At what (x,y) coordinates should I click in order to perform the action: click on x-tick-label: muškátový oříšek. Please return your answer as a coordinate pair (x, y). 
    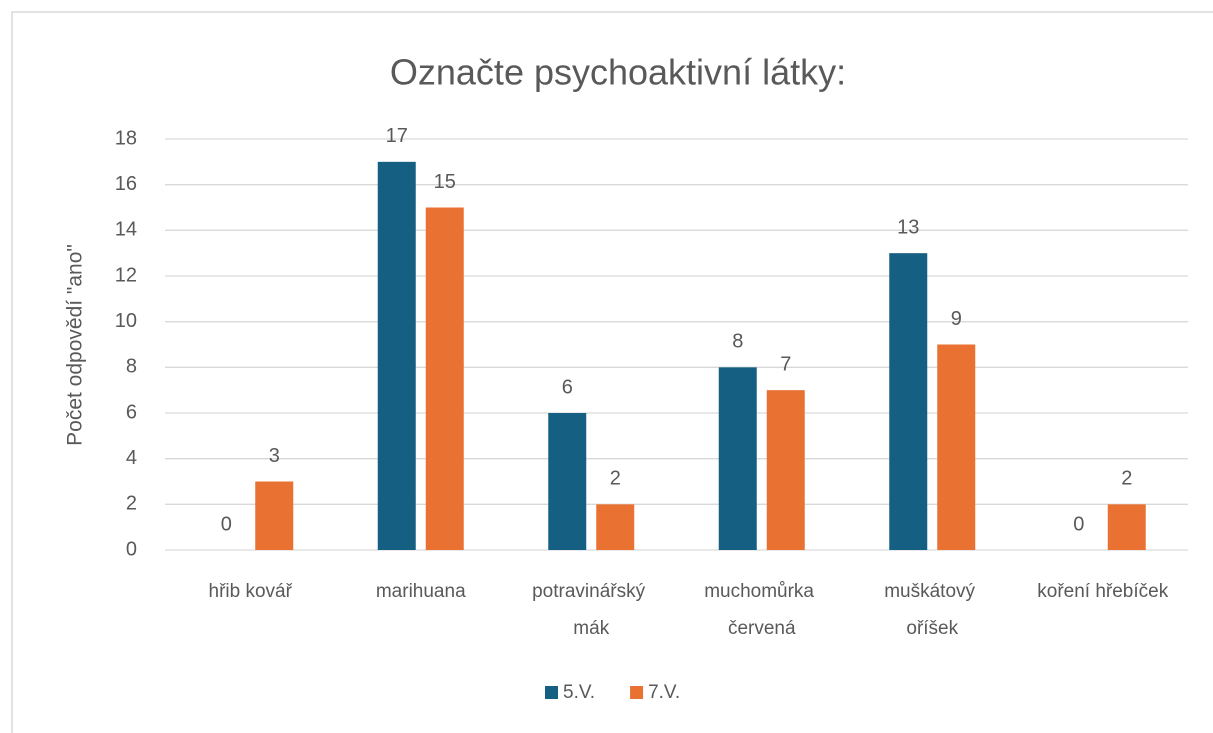
    Looking at the image, I should click on (932, 610).